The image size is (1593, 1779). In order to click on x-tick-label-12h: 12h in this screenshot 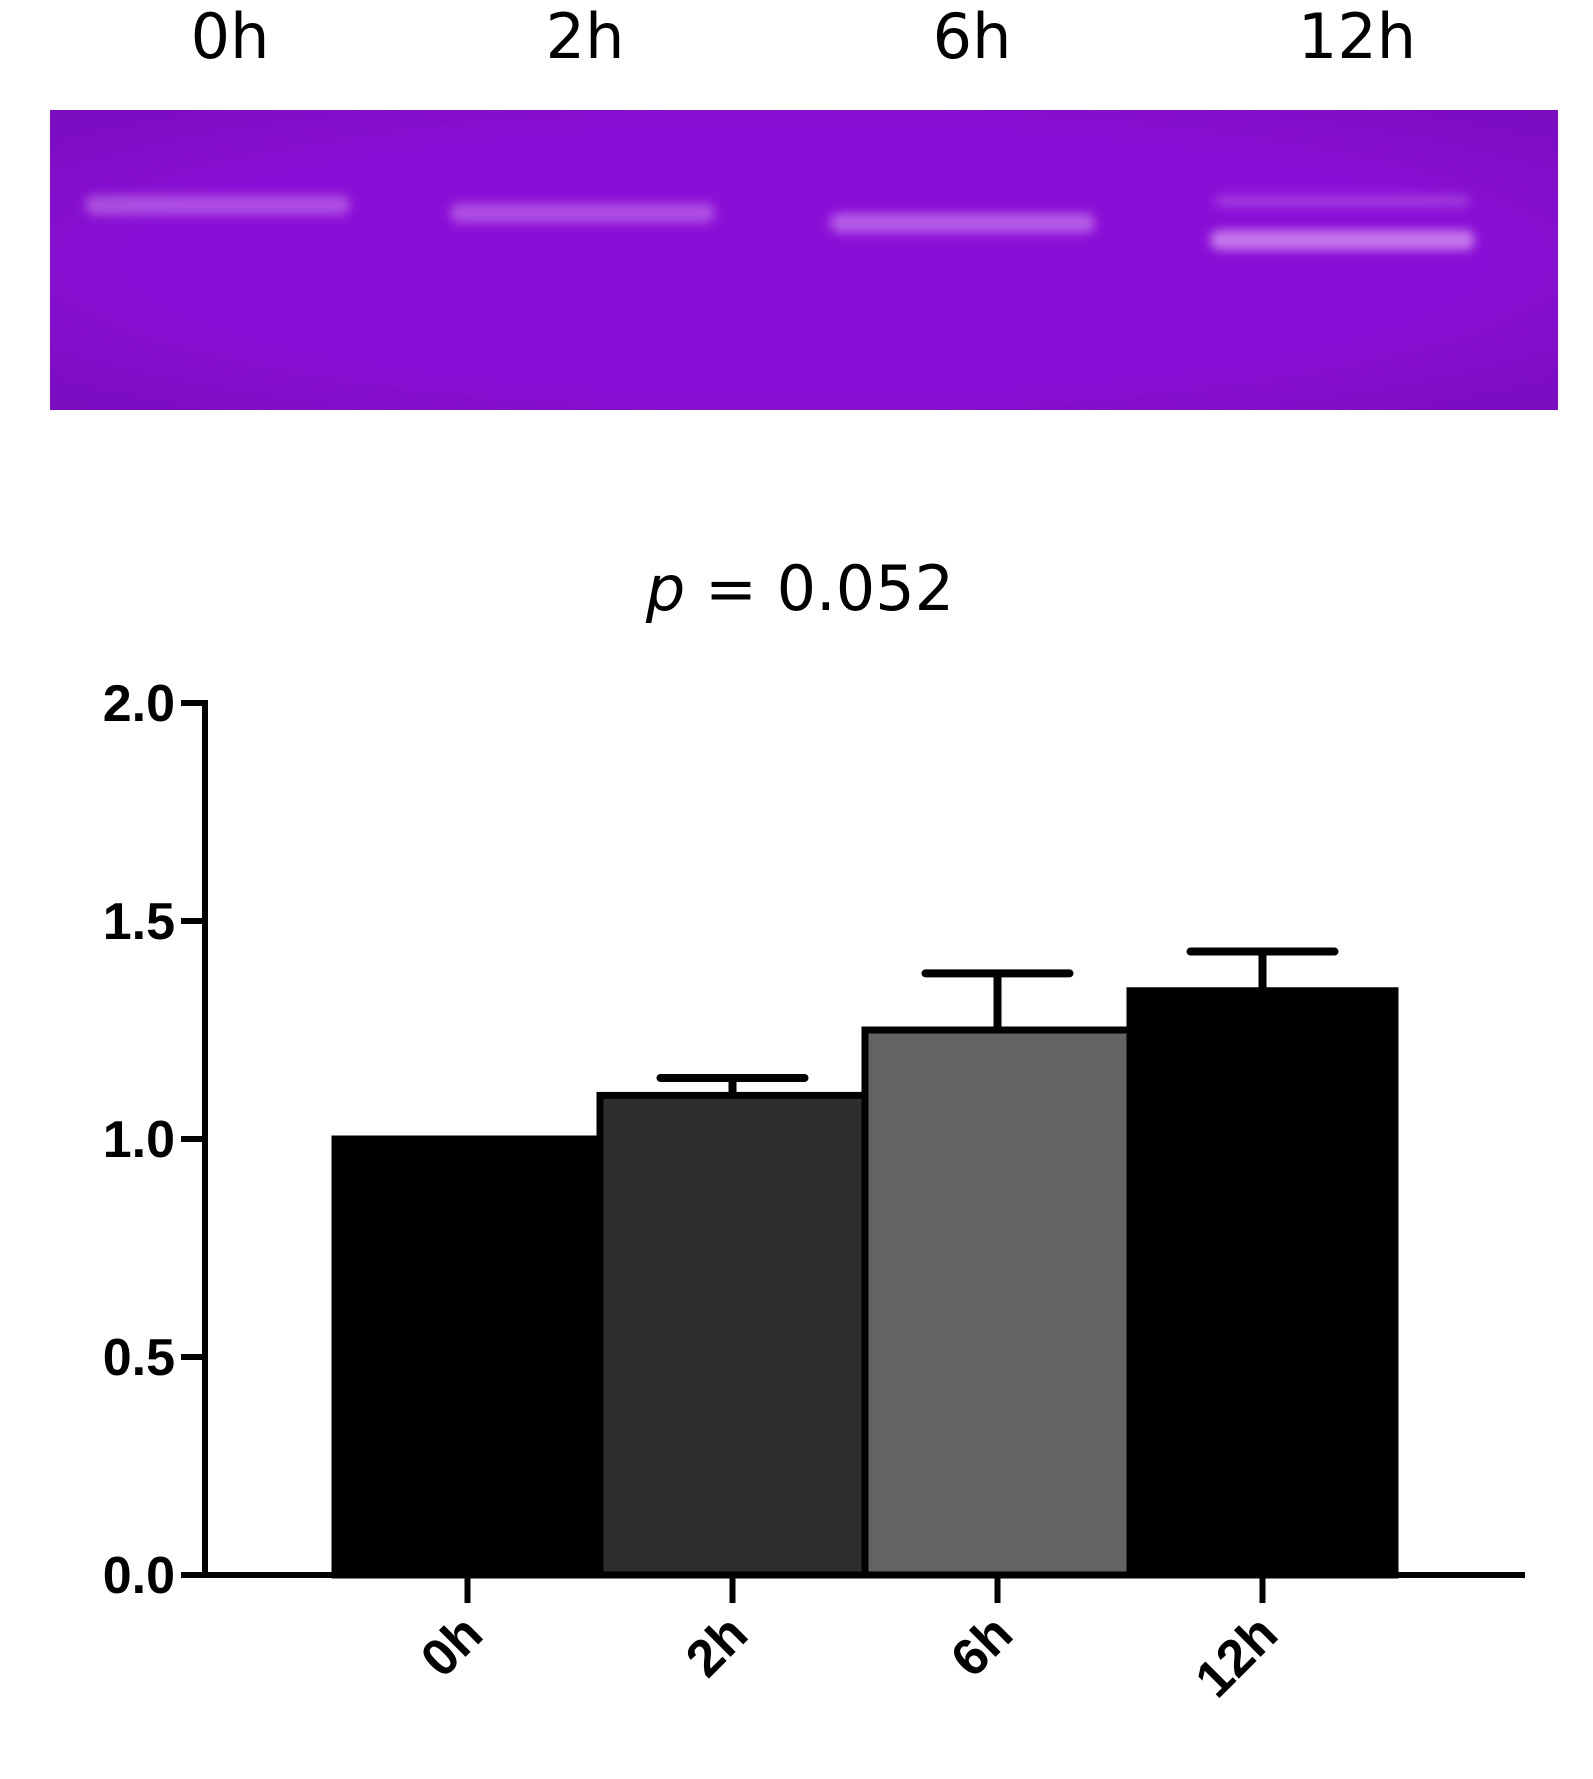, I will do `click(1237, 1656)`.